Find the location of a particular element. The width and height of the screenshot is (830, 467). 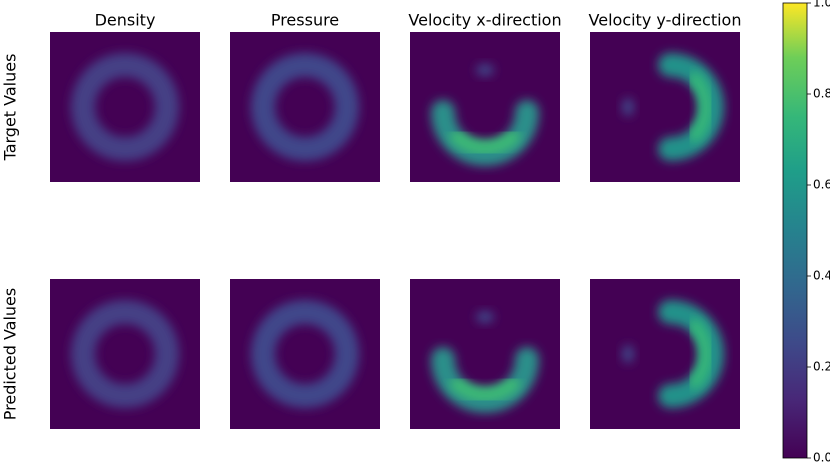

colorbar is located at coordinates (795, 230).